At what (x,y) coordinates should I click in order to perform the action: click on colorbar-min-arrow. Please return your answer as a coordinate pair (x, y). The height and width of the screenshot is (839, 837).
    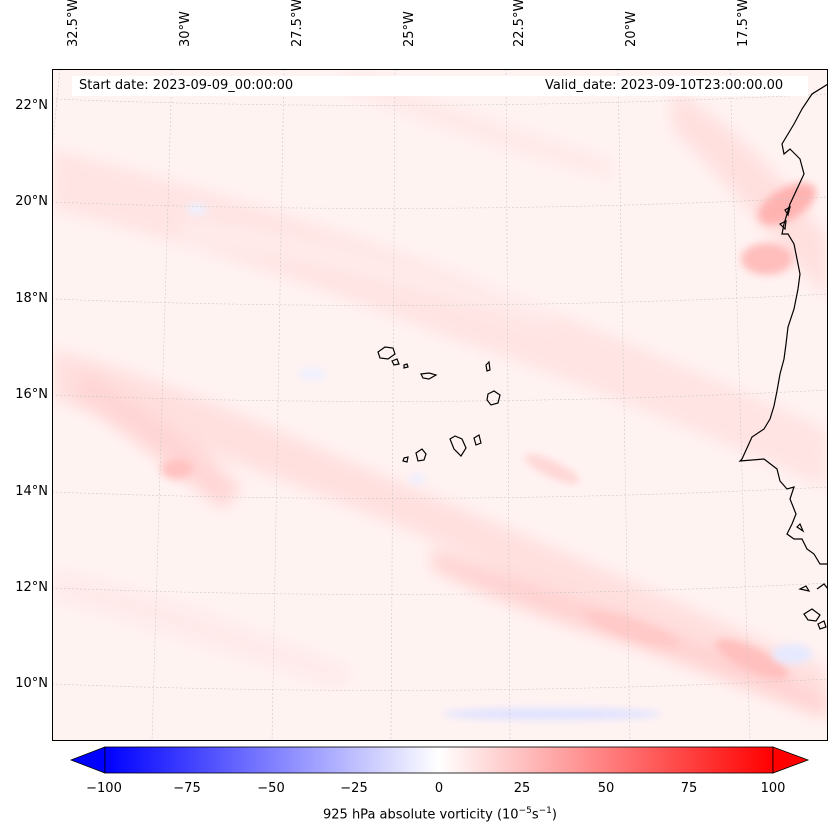
    Looking at the image, I should click on (87, 760).